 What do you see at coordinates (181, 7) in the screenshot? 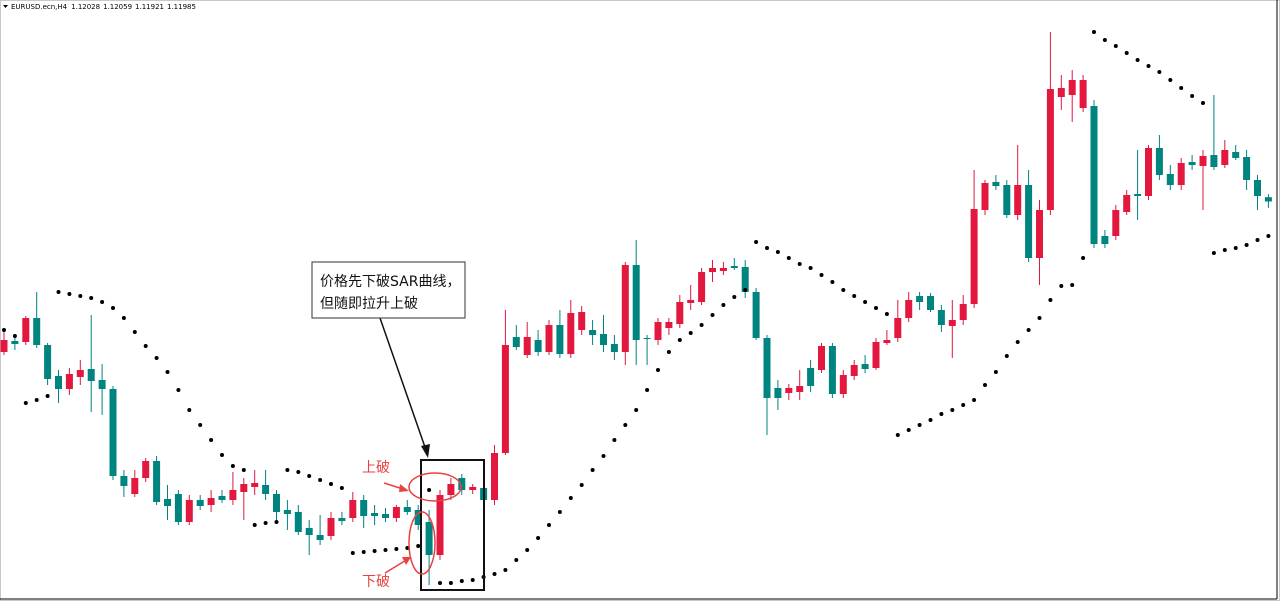
I see `header-close: 1.11985` at bounding box center [181, 7].